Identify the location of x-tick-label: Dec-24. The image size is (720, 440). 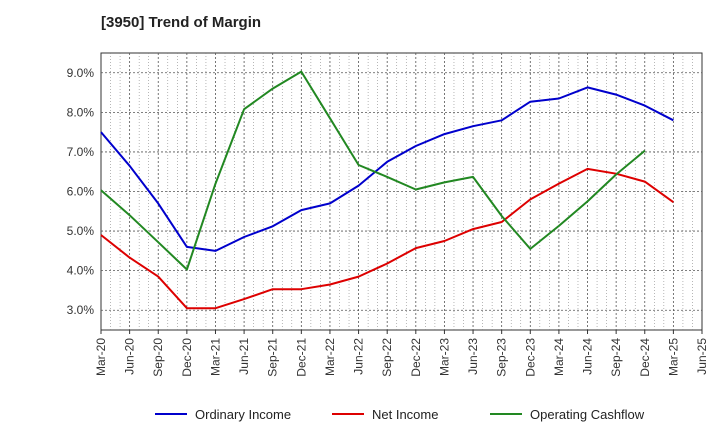
(645, 357).